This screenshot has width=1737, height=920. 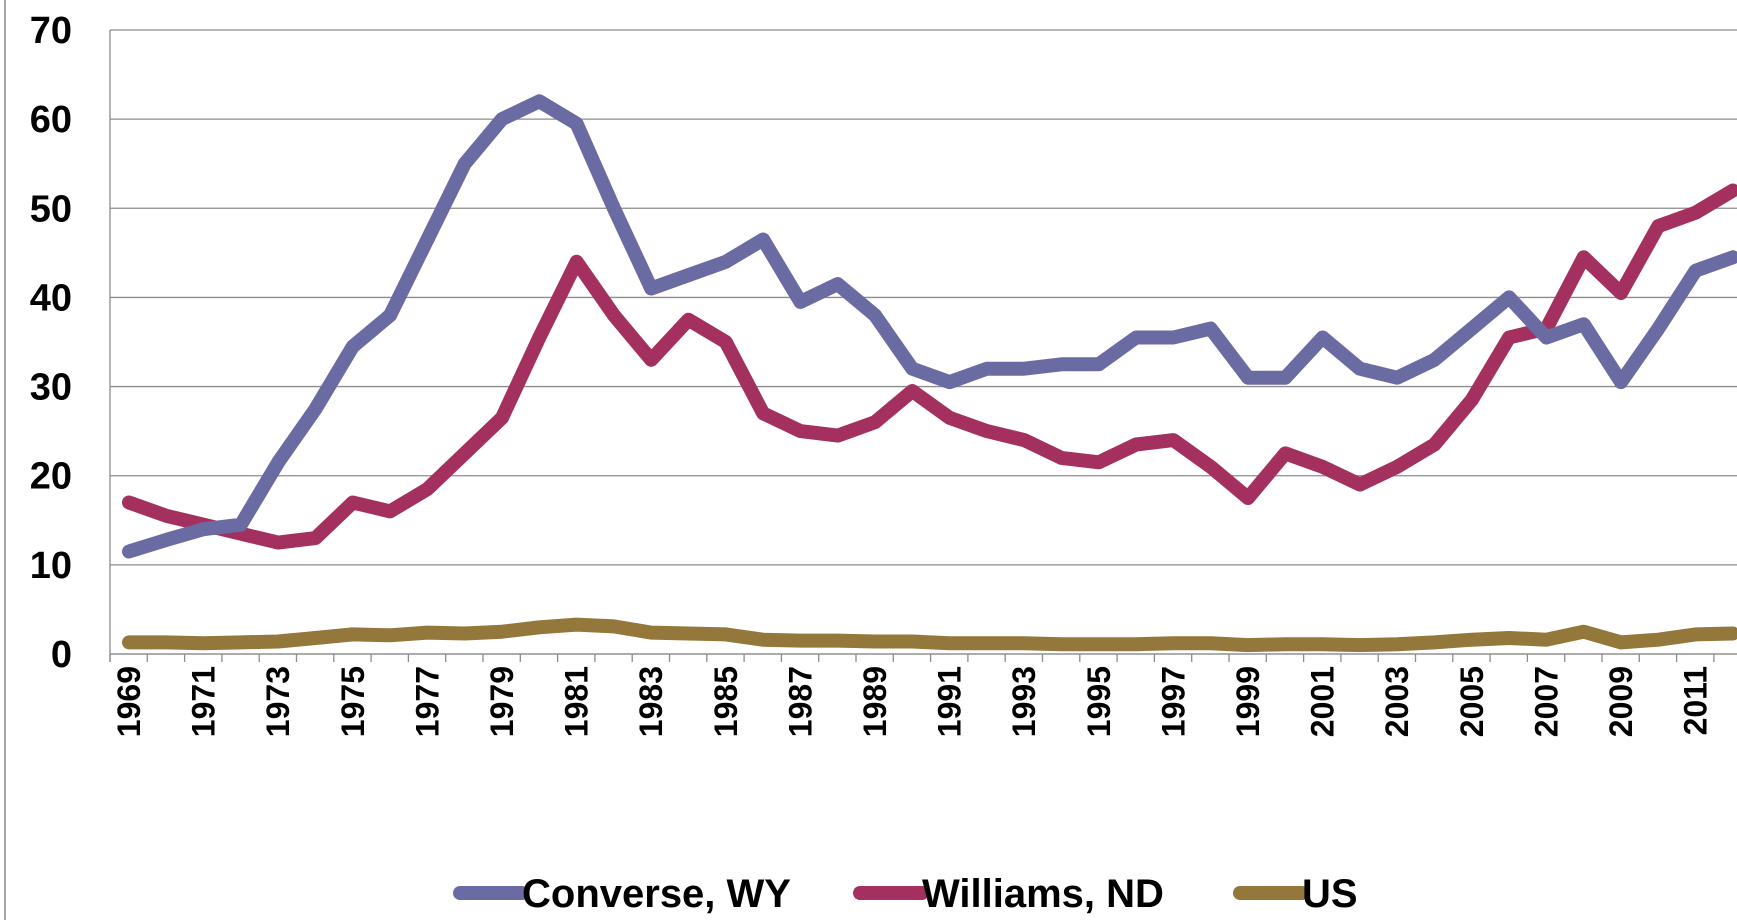 What do you see at coordinates (51, 388) in the screenshot?
I see `y-tick-label: 30` at bounding box center [51, 388].